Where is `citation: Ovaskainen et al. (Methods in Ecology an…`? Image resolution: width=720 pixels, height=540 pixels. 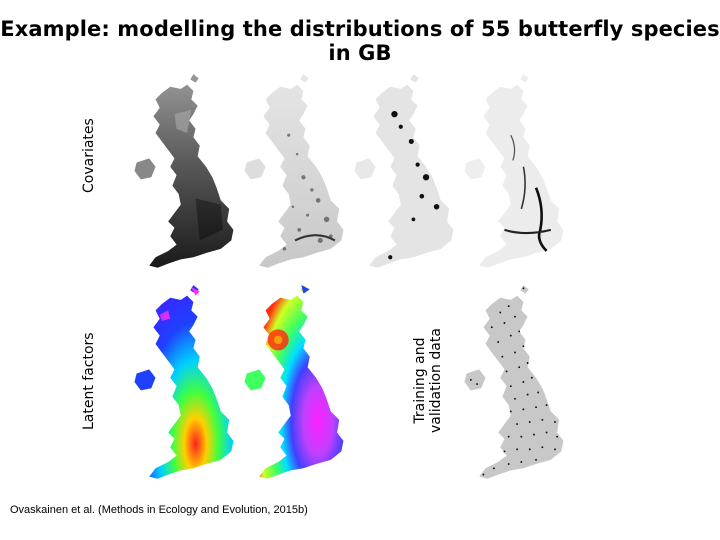 citation: Ovaskainen et al. (Methods in Ecology an… is located at coordinates (159, 510).